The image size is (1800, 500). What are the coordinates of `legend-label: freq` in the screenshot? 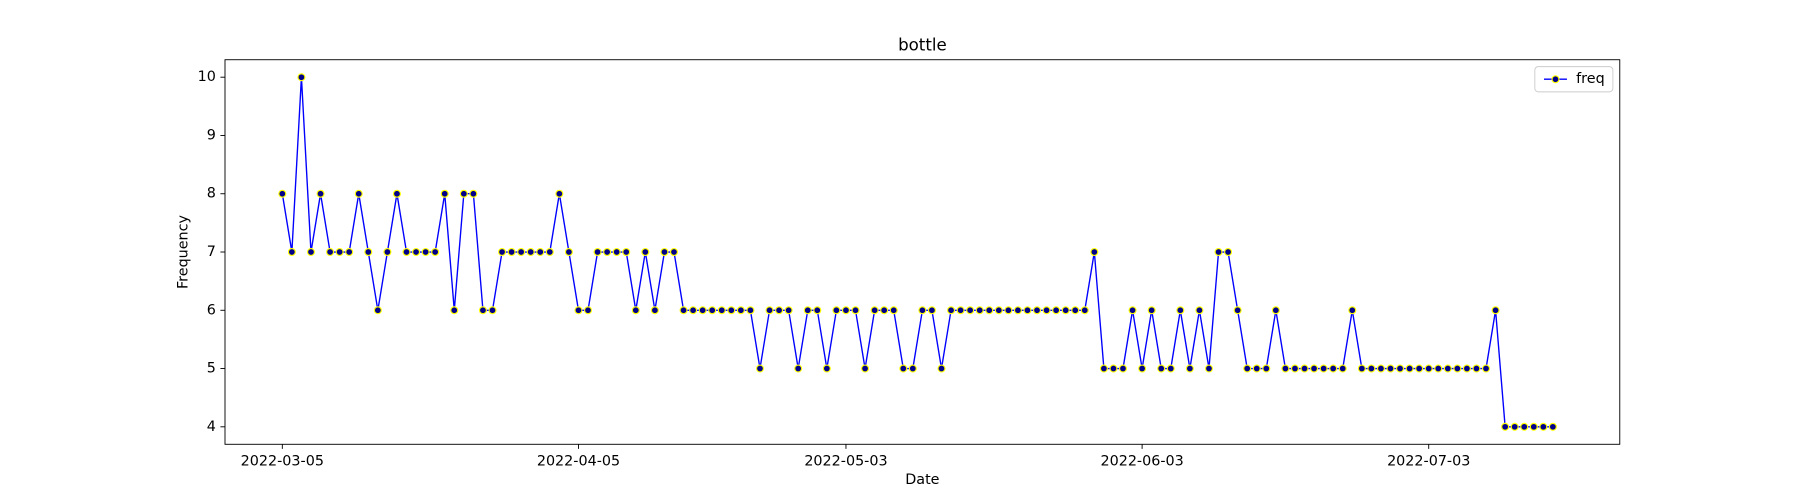 It's located at (1590, 79).